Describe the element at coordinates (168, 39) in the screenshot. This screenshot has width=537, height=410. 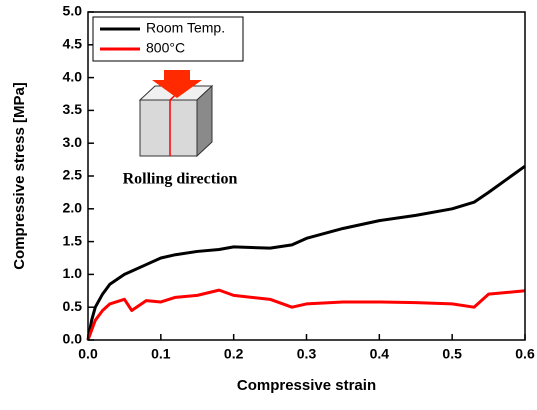
I see `legend-box` at that location.